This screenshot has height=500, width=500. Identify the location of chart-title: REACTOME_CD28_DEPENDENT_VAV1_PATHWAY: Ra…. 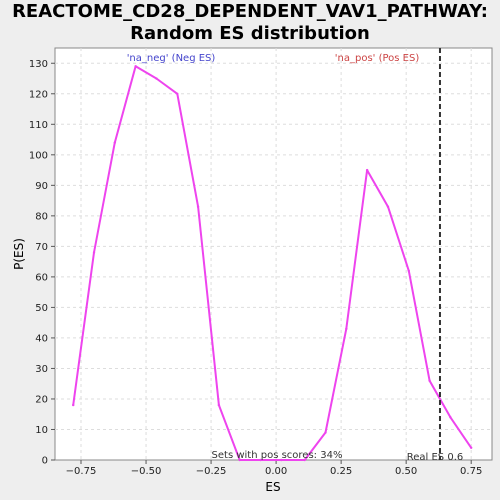
(250, 23).